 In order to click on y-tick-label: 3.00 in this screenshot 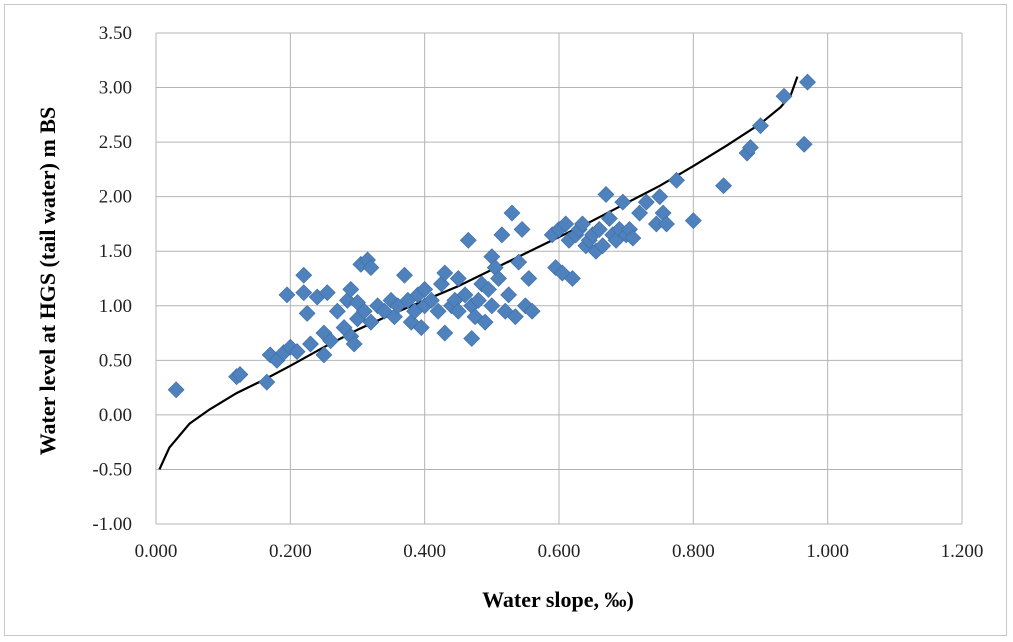, I will do `click(115, 88)`.